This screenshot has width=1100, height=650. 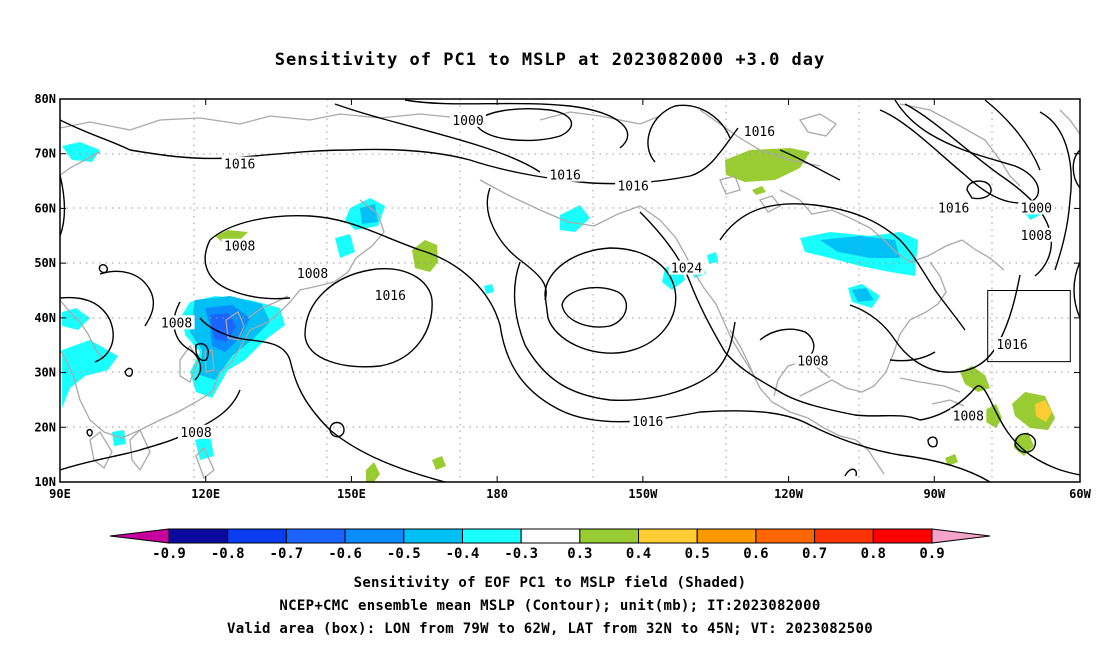 What do you see at coordinates (1080, 494) in the screenshot?
I see `lon-tick-label: 60W` at bounding box center [1080, 494].